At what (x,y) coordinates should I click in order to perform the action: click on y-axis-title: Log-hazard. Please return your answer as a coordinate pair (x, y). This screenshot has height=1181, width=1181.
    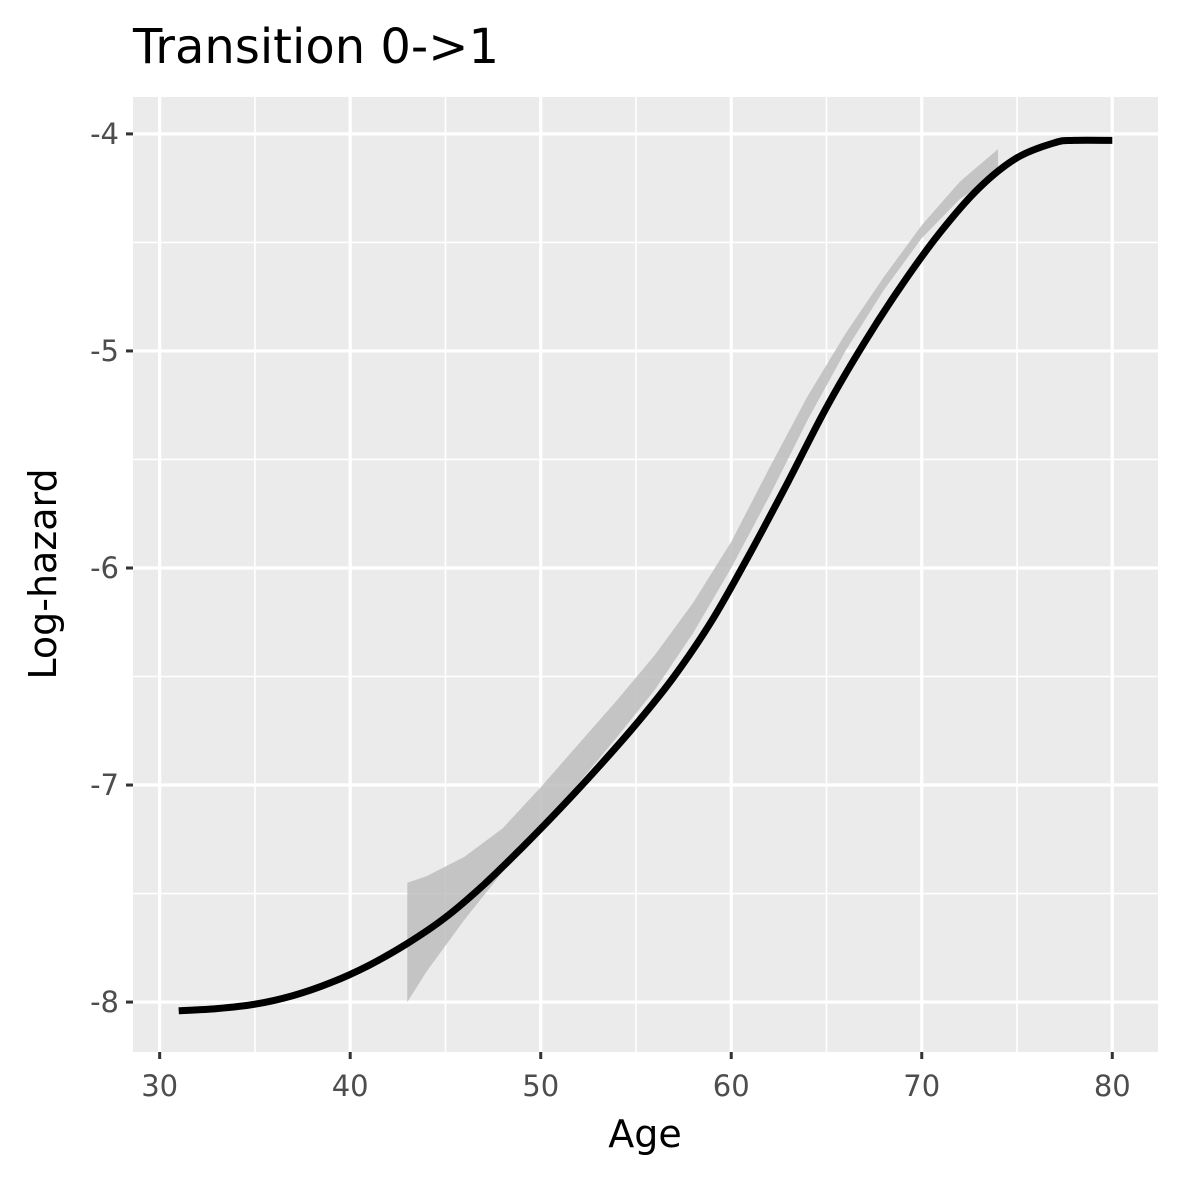
    Looking at the image, I should click on (43, 573).